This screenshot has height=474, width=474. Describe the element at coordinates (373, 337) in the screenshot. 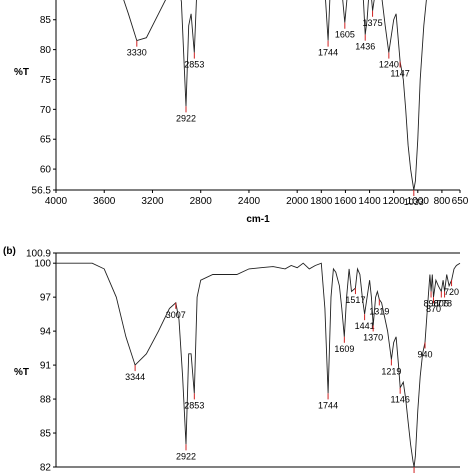

I see `peak-label: 1370` at that location.